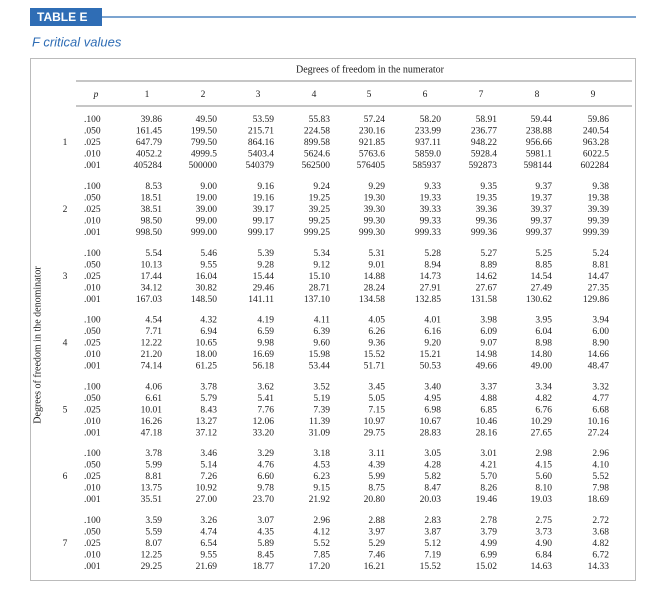  I want to click on critical-value: 48.47, so click(599, 367).